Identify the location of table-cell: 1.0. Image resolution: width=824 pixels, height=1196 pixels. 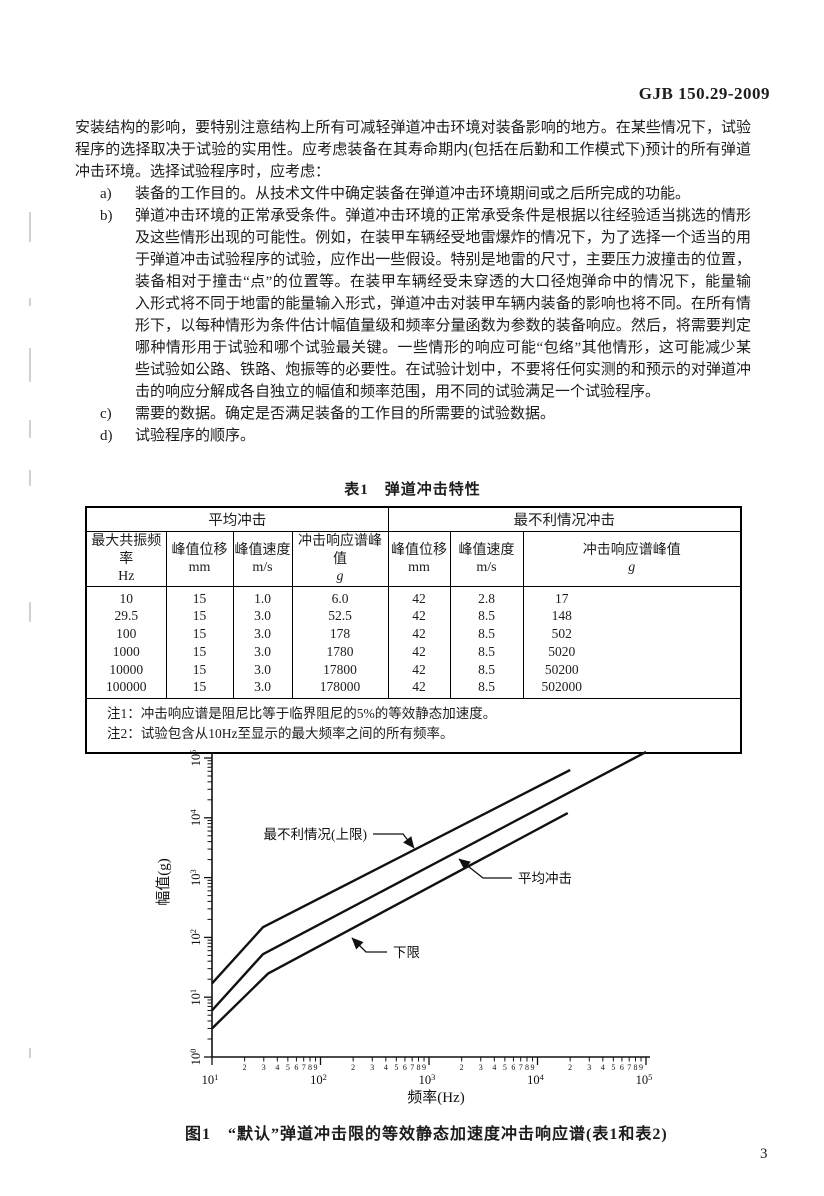
(263, 596).